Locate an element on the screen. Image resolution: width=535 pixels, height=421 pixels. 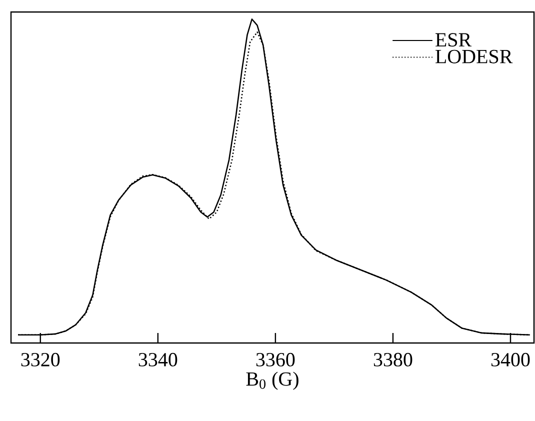
legend-label: LODESR is located at coordinates (474, 57).